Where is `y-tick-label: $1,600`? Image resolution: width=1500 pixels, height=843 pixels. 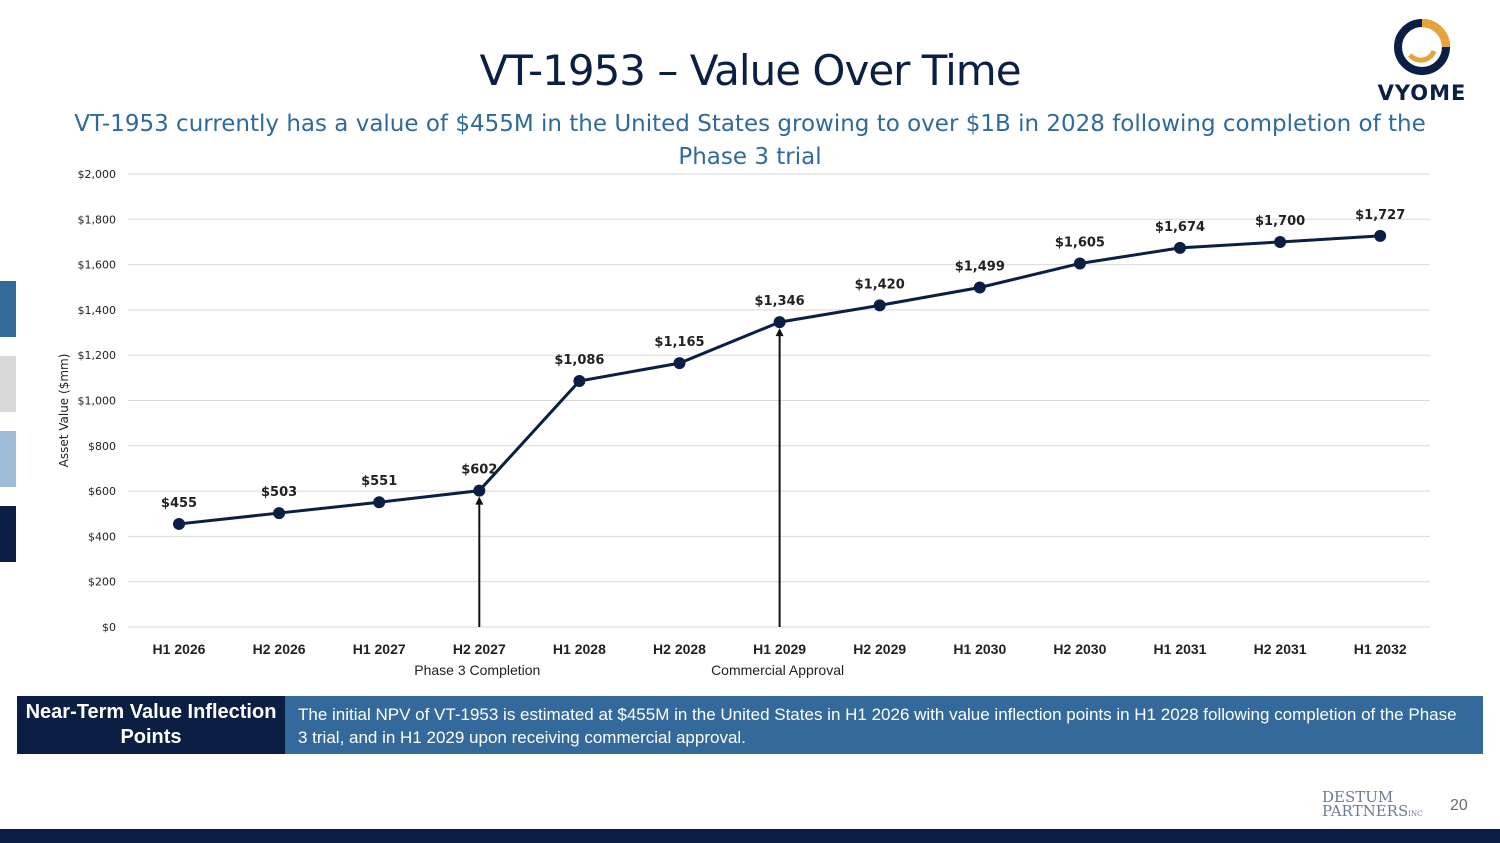 y-tick-label: $1,600 is located at coordinates (97, 265).